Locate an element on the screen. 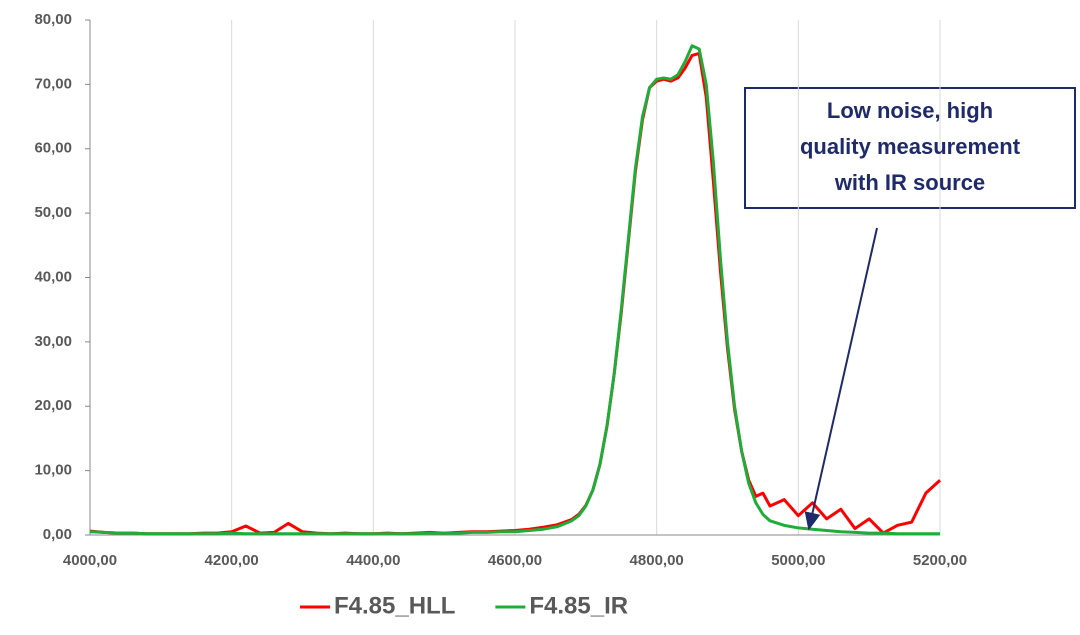 The width and height of the screenshot is (1080, 635). x-tick-label: 4400,00 is located at coordinates (373, 560).